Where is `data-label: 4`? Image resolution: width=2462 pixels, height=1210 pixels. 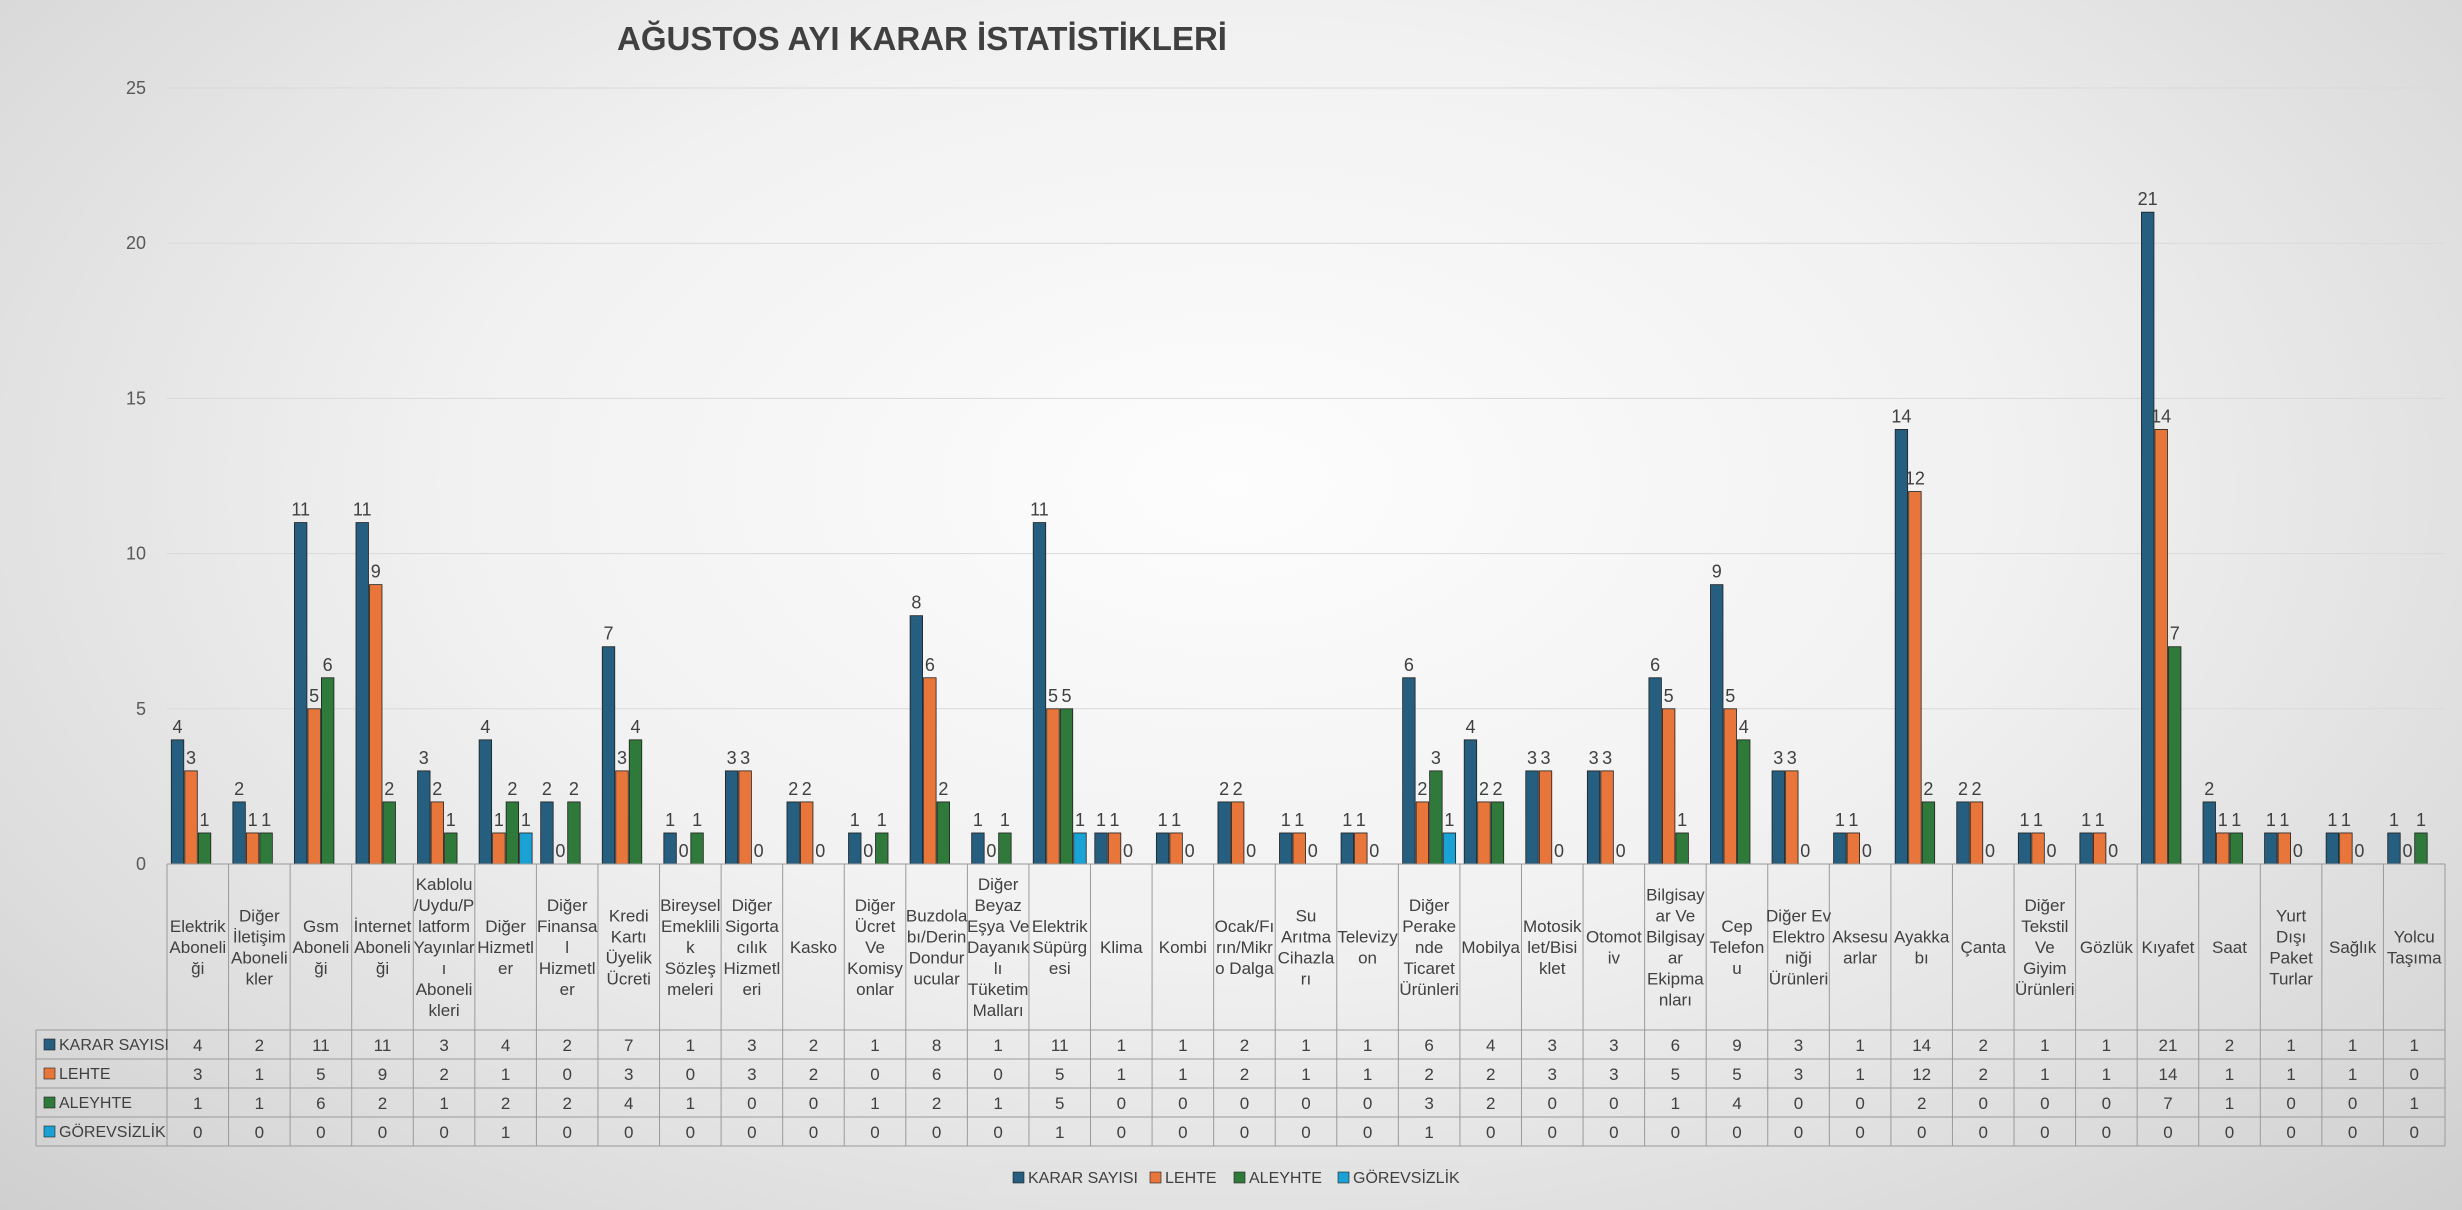
data-label: 4 is located at coordinates (635, 727).